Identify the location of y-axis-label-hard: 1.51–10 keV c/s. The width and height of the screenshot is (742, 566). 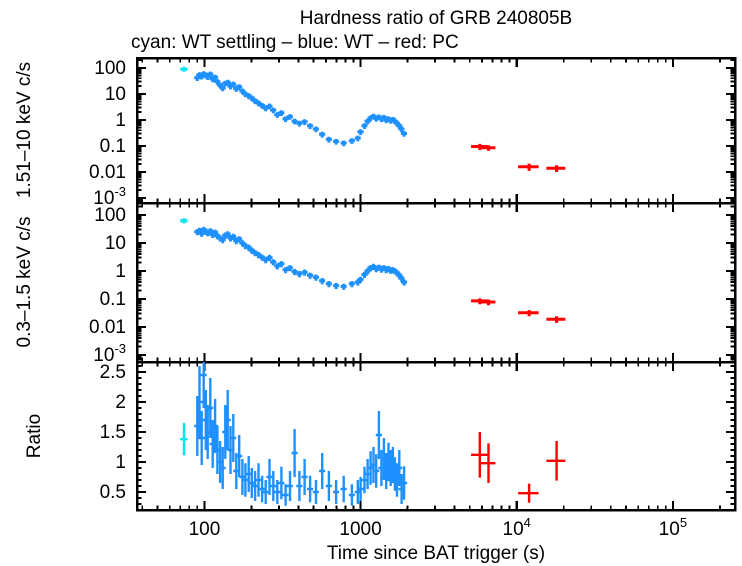
(24, 130).